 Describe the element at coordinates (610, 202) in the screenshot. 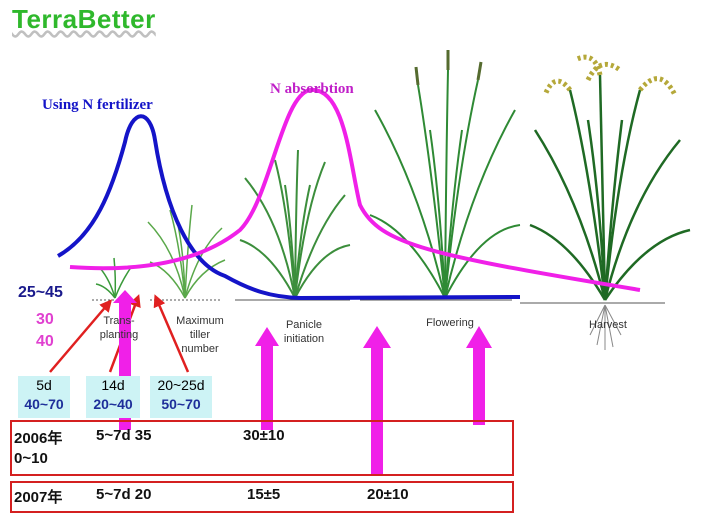

I see `plant-harvest` at that location.